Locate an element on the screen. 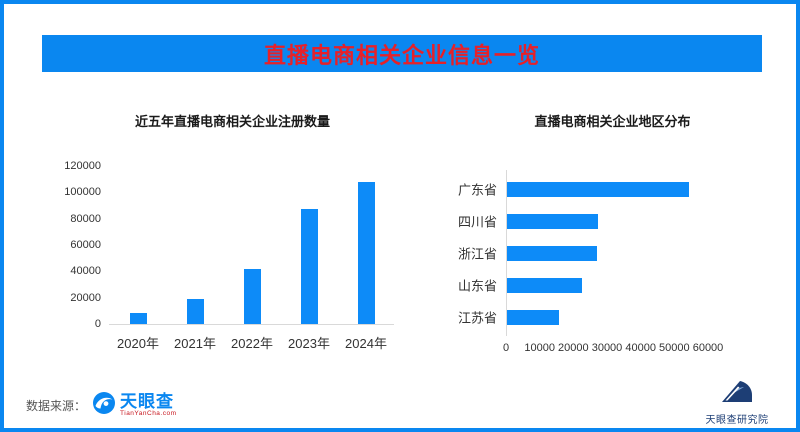 The height and width of the screenshot is (432, 800). x-tick-20000: 20000 is located at coordinates (573, 348).